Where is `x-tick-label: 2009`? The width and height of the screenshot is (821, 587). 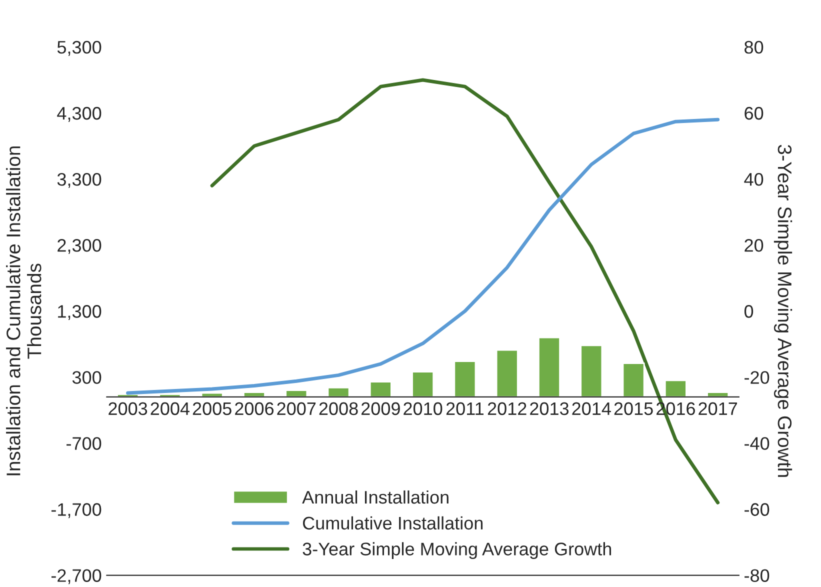
x-tick-label: 2009 is located at coordinates (381, 409).